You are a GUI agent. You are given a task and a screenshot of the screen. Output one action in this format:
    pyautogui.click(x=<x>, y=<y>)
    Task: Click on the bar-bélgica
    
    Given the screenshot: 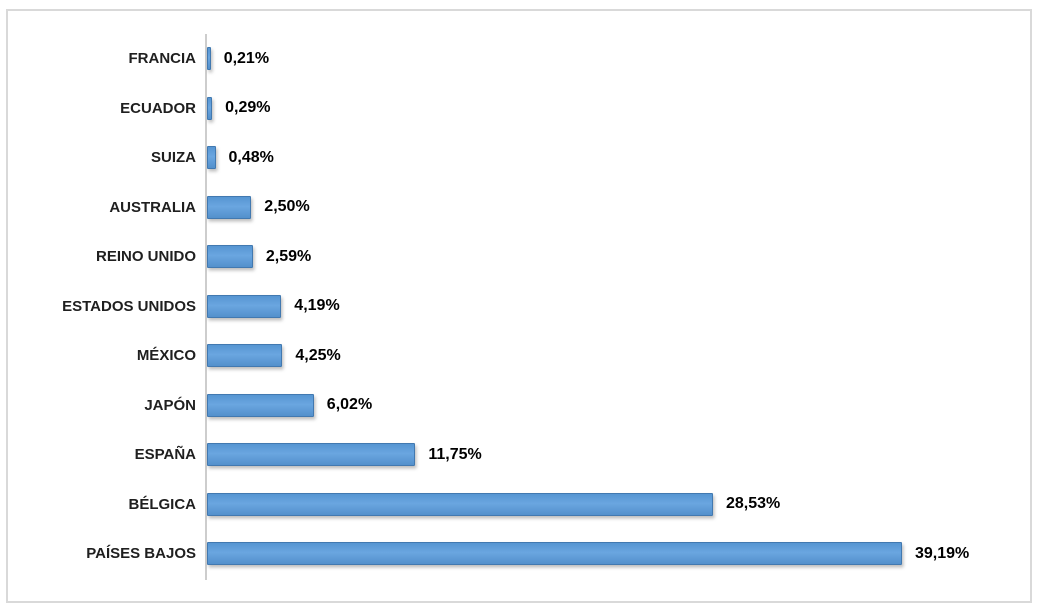 What is the action you would take?
    pyautogui.click(x=460, y=504)
    